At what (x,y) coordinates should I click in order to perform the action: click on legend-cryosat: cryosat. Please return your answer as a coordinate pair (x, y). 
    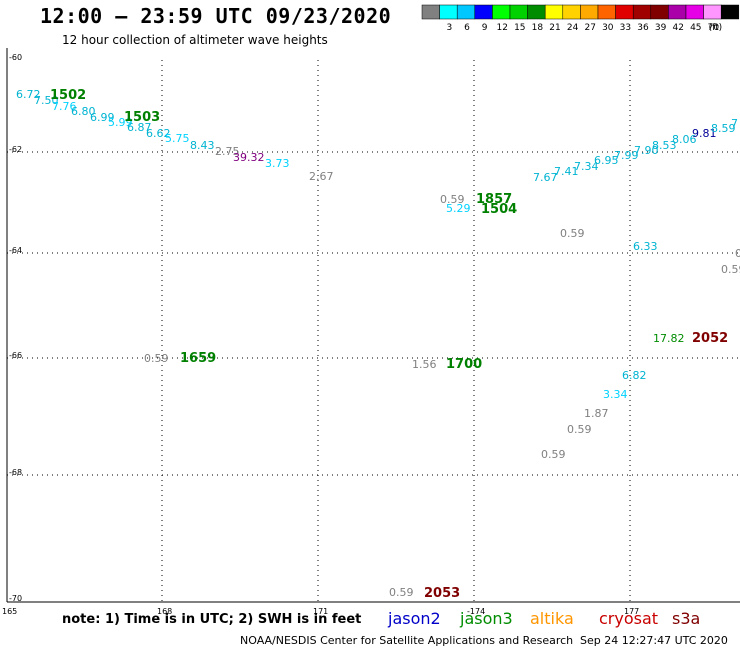
    Looking at the image, I should click on (629, 618).